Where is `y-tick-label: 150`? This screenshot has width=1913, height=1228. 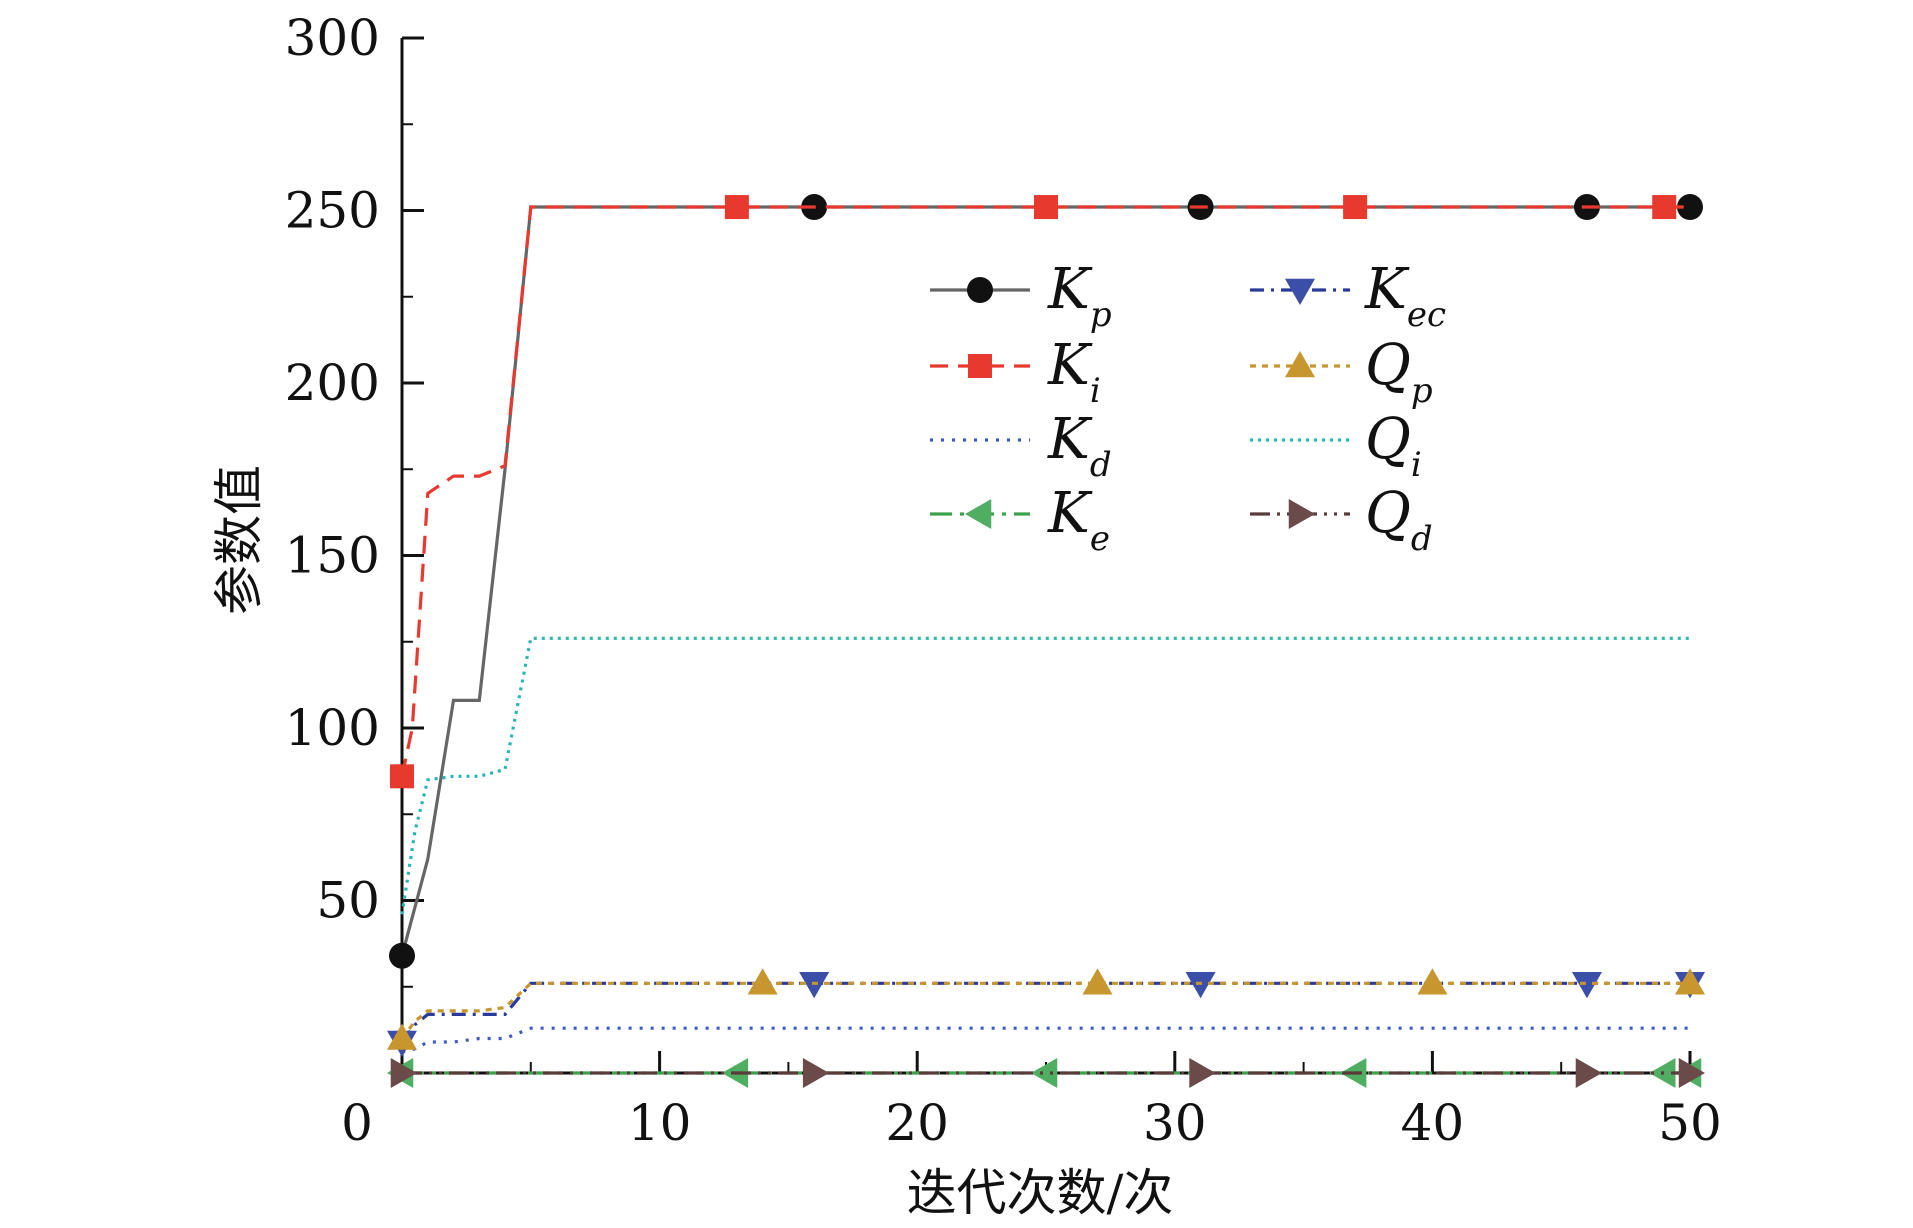 y-tick-label: 150 is located at coordinates (332, 556).